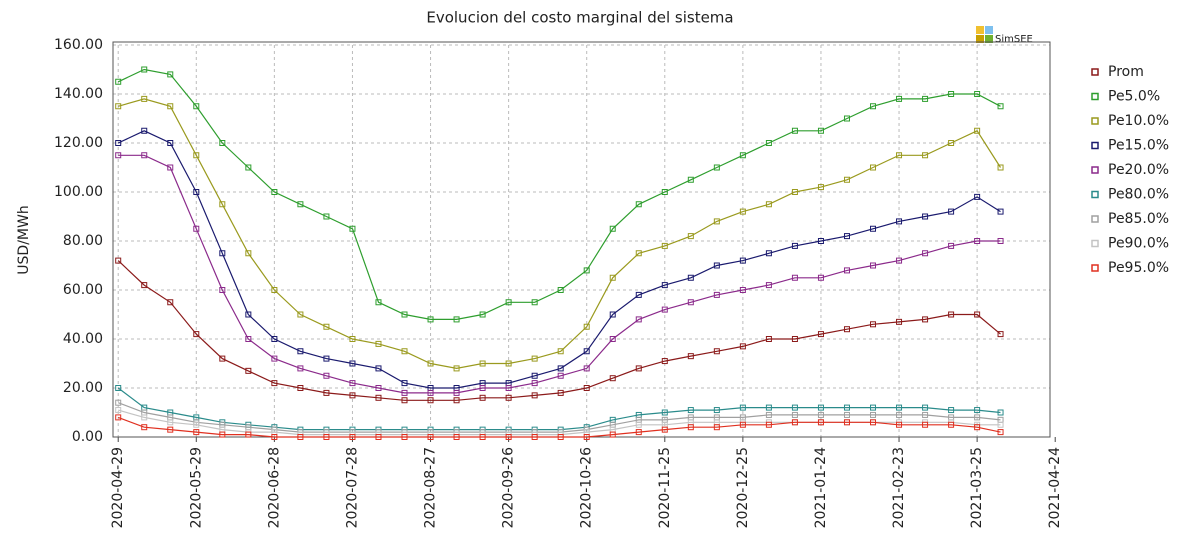 The height and width of the screenshot is (554, 1189). Describe the element at coordinates (1055, 487) in the screenshot. I see `x-tick-label: 2021-04-24` at that location.